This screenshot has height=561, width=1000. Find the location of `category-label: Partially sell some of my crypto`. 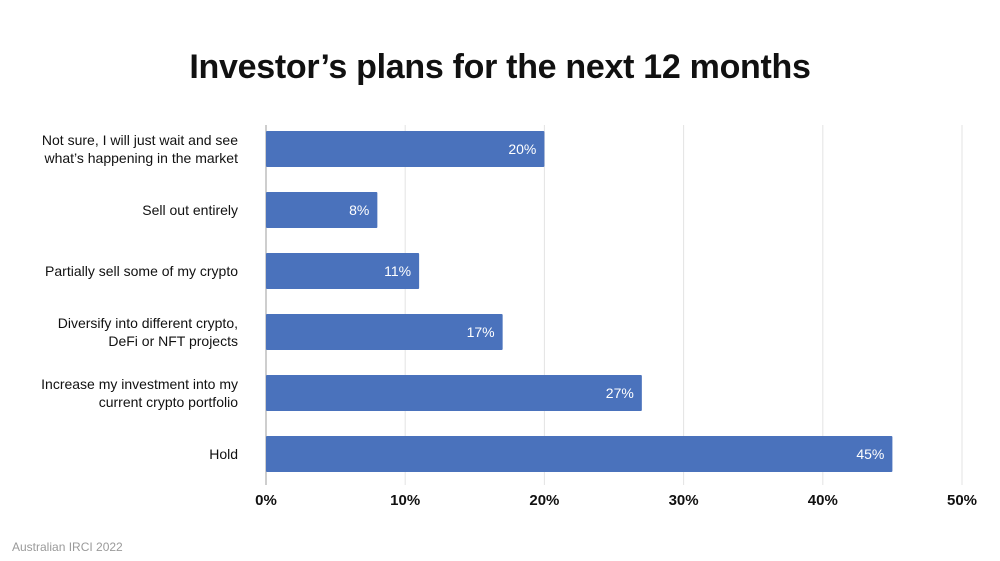

category-label: Partially sell some of my crypto is located at coordinates (141, 271).